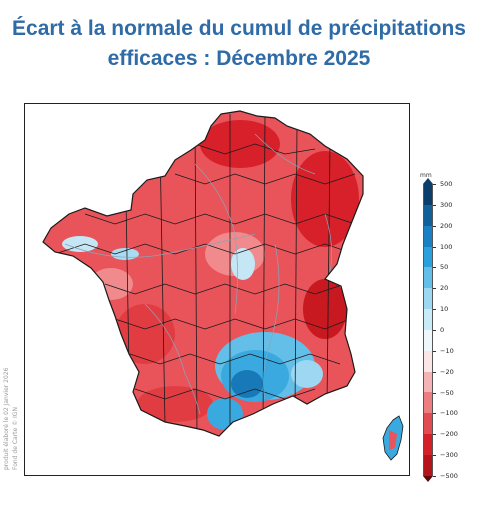 The width and height of the screenshot is (478, 509). I want to click on legend-tick-label: −10, so click(447, 350).